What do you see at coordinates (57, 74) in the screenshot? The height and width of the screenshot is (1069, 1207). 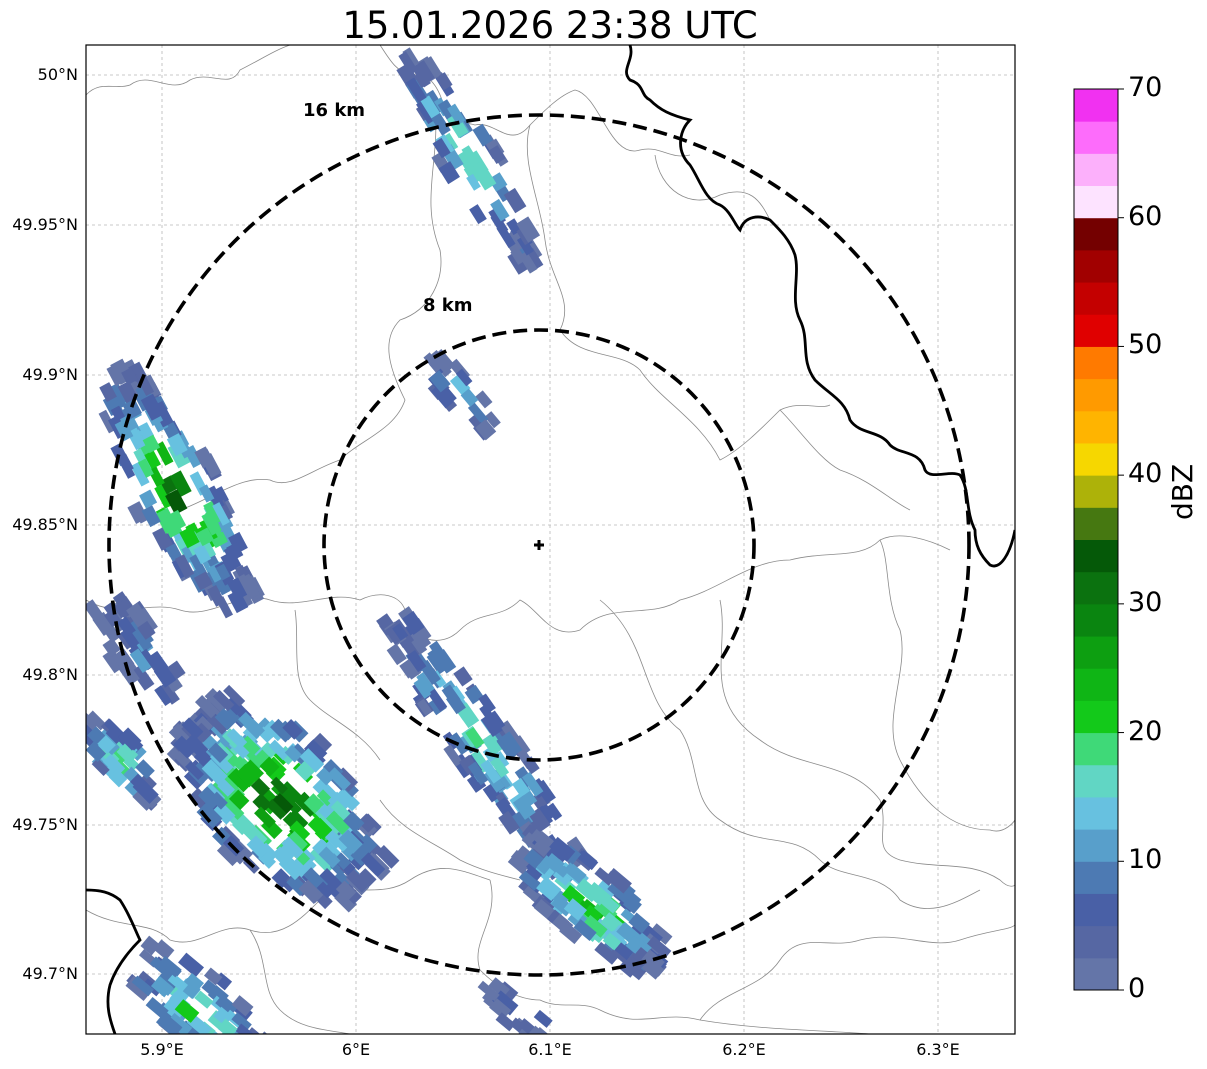 I see `y-tick-label: 50°N` at bounding box center [57, 74].